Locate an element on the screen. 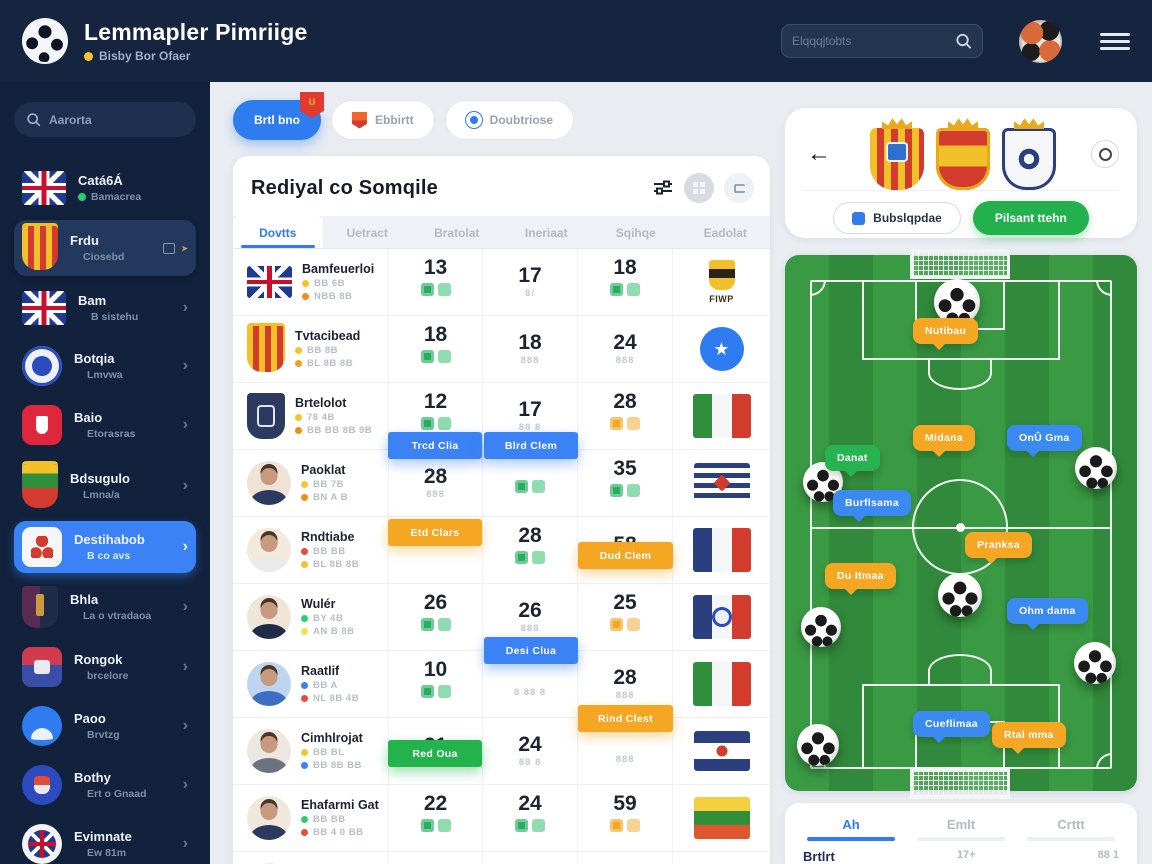  club-name: Botqia is located at coordinates (94, 358).